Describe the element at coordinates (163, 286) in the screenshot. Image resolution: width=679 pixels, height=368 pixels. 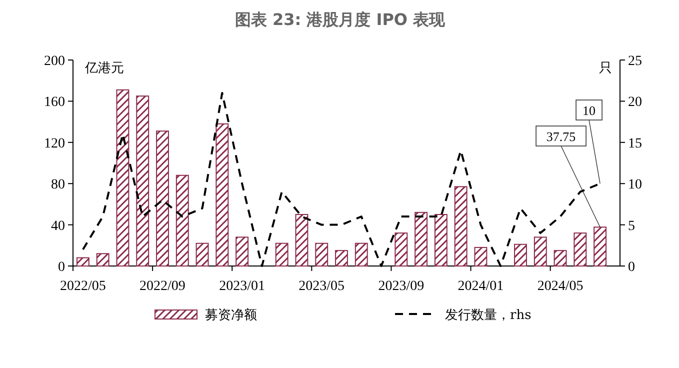
I see `x-tick-label: 2022/09` at that location.